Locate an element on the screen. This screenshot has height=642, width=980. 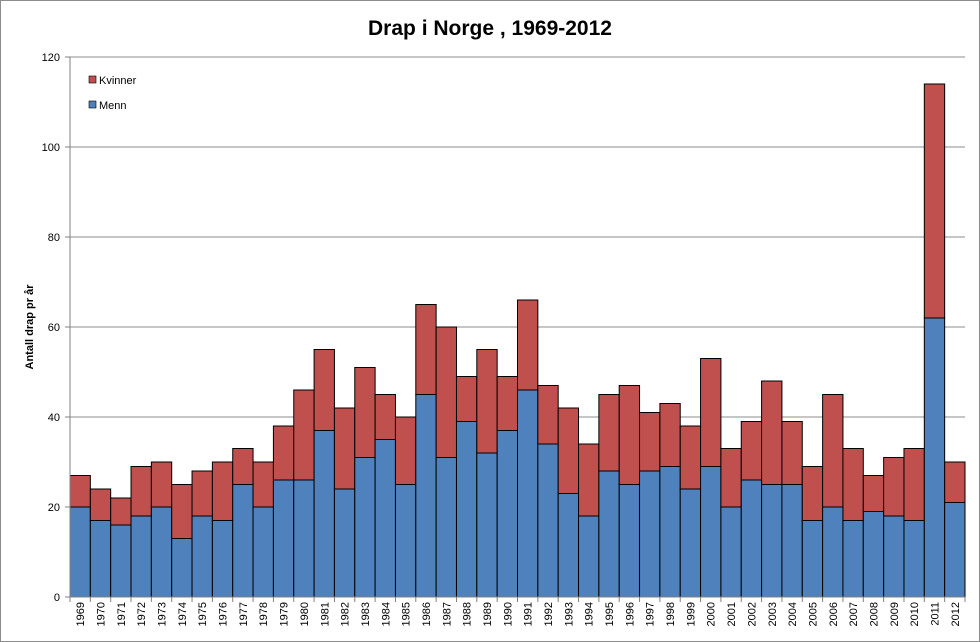
bar-kvinner-1975 is located at coordinates (202, 493).